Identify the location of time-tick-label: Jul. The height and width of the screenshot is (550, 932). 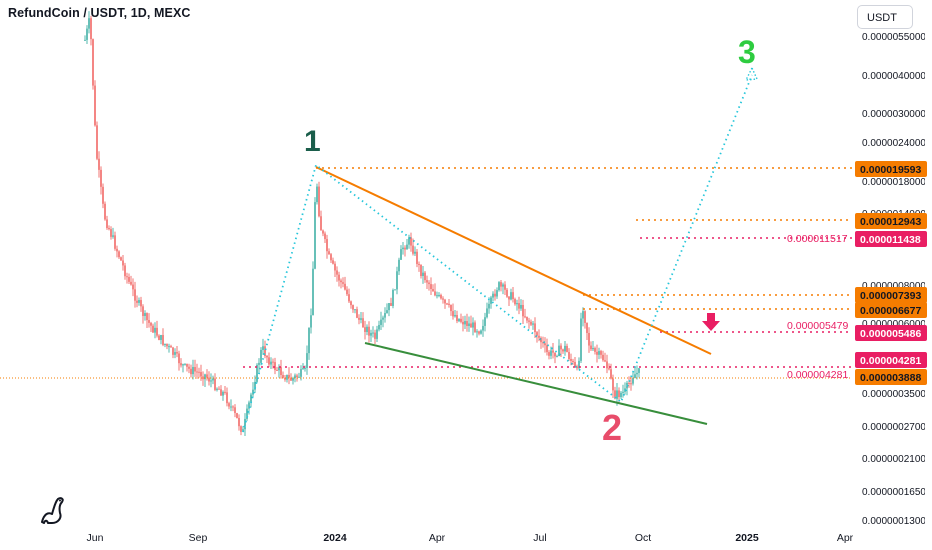
(539, 538).